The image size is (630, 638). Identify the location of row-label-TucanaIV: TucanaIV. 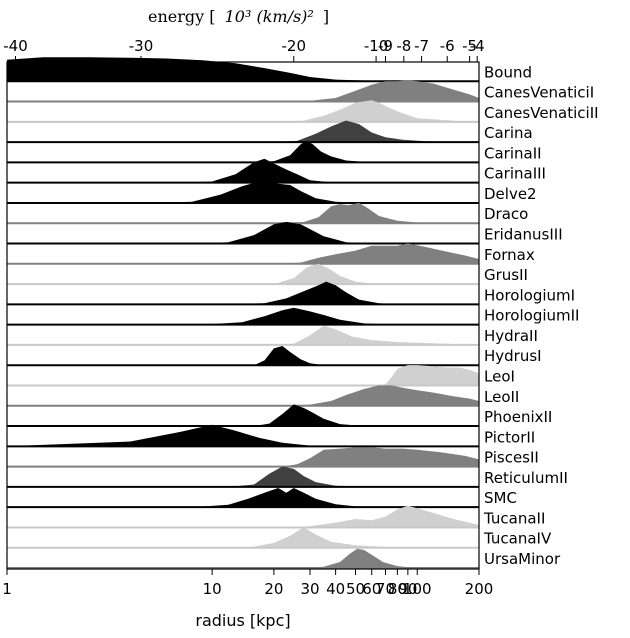
(517, 539).